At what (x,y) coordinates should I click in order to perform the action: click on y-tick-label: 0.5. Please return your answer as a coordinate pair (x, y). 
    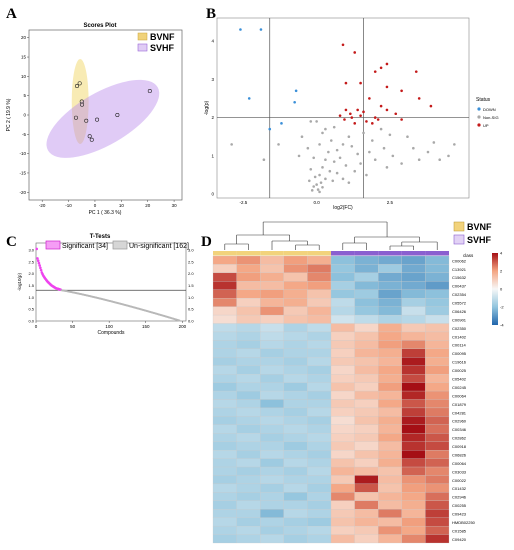
    Looking at the image, I should click on (31, 309).